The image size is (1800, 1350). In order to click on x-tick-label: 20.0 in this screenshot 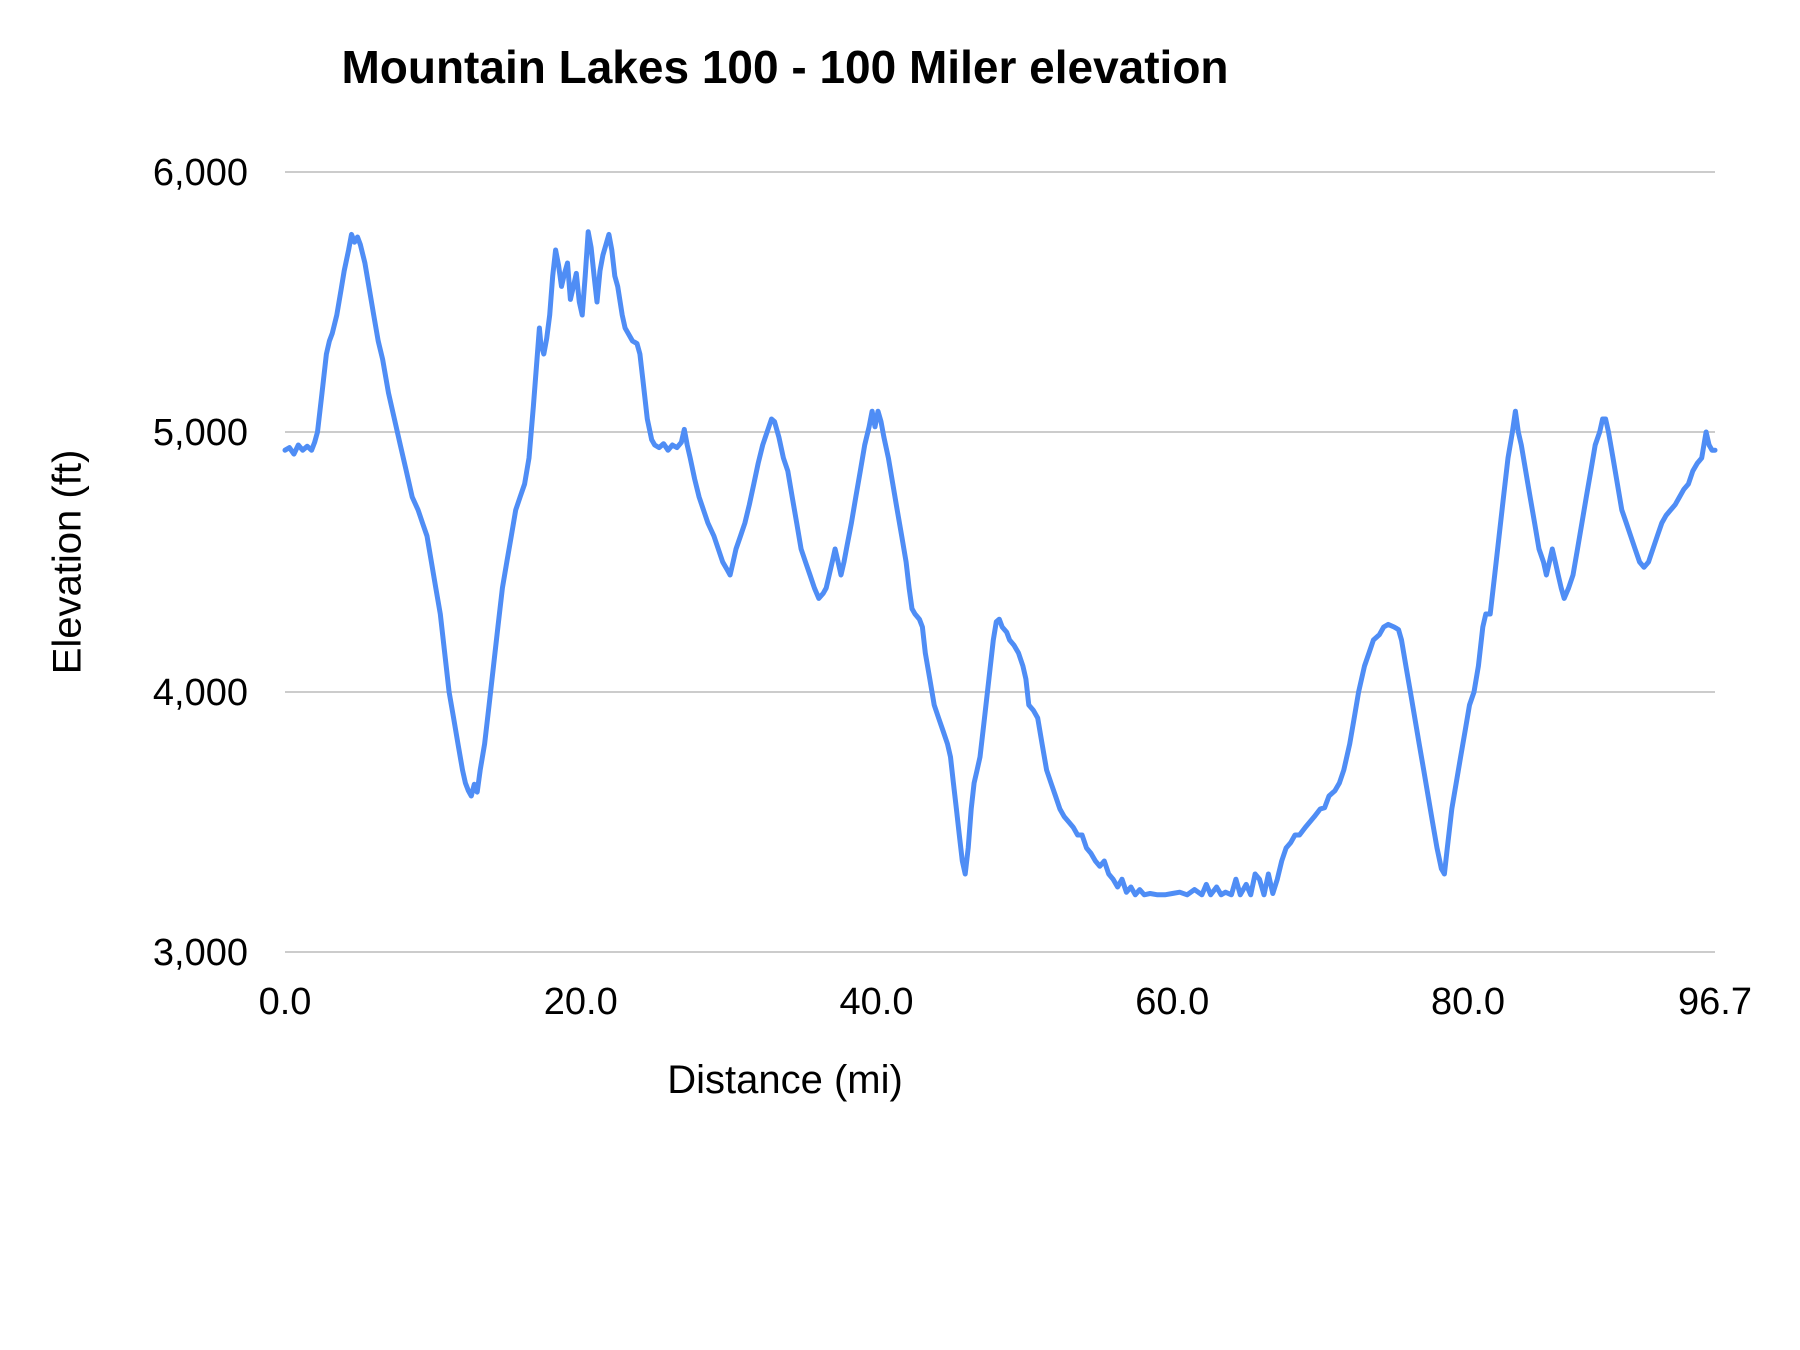, I will do `click(581, 1002)`.